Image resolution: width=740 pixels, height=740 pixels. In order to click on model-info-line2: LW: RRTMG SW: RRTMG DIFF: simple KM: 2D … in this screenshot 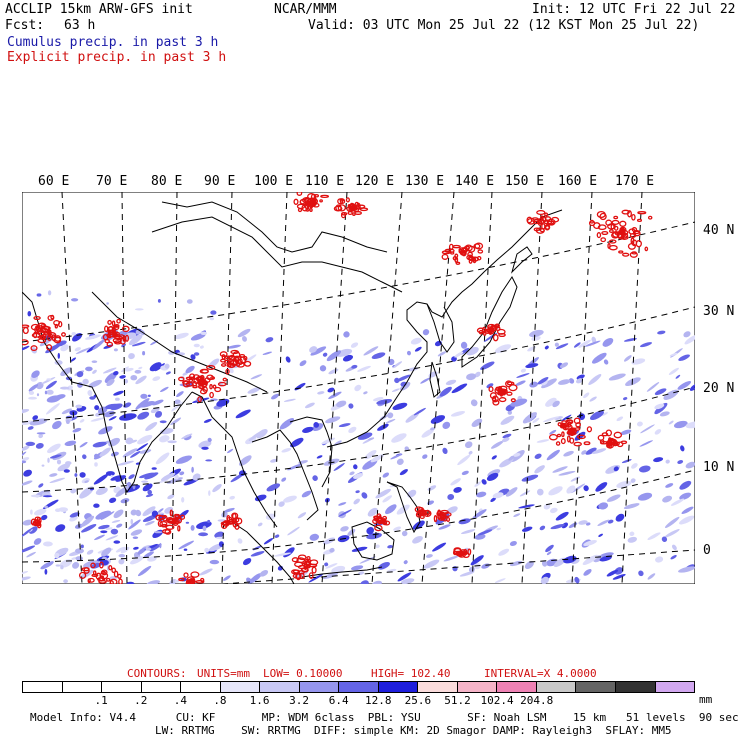, I will do `click(413, 730)`.